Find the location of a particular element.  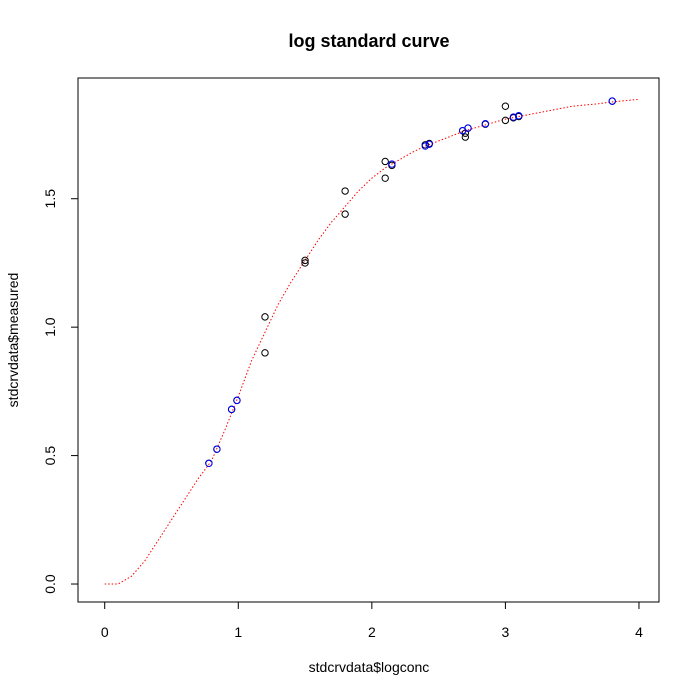

x-tick-label: 4 is located at coordinates (639, 632).